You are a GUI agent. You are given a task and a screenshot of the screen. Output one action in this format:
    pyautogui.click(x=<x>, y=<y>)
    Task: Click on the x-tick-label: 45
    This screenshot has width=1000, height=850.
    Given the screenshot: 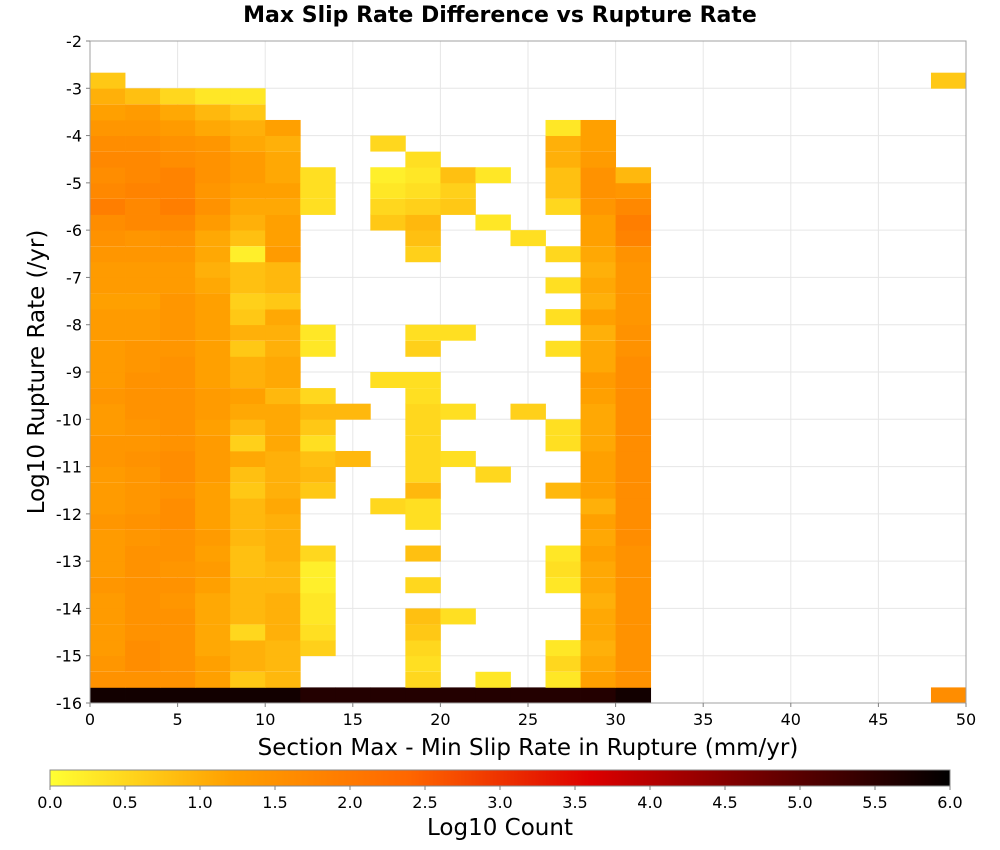 What is the action you would take?
    pyautogui.click(x=878, y=719)
    